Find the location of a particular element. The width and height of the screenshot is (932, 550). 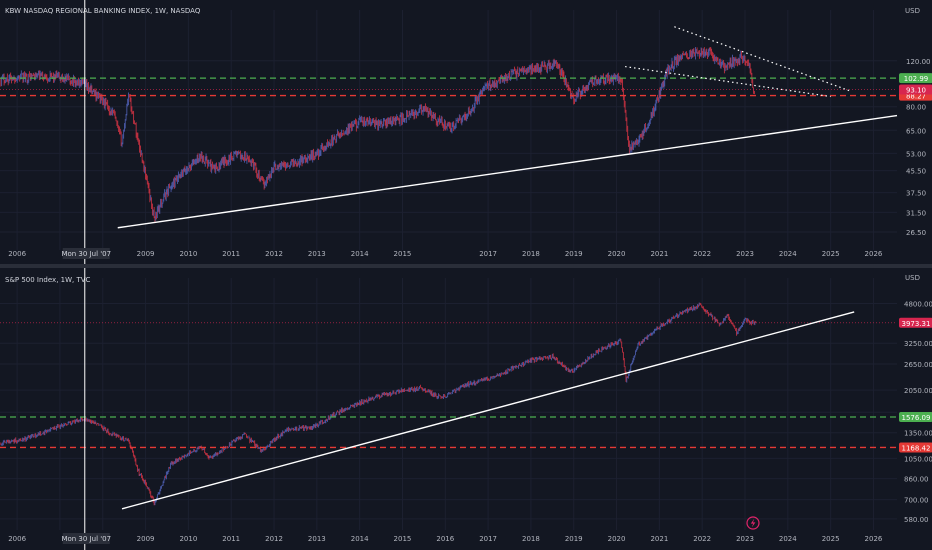

y-tick-label: 31.50 is located at coordinates (916, 213).